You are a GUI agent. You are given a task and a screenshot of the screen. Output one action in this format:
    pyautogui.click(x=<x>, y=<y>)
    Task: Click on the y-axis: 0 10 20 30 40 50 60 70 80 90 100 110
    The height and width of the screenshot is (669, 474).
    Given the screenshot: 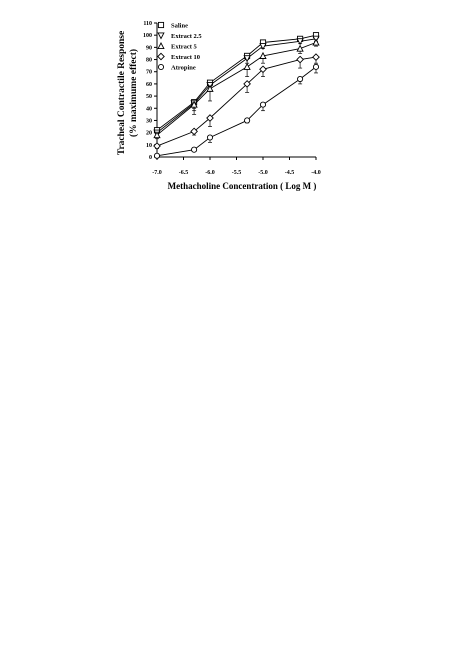 What is the action you would take?
    pyautogui.click(x=150, y=91)
    